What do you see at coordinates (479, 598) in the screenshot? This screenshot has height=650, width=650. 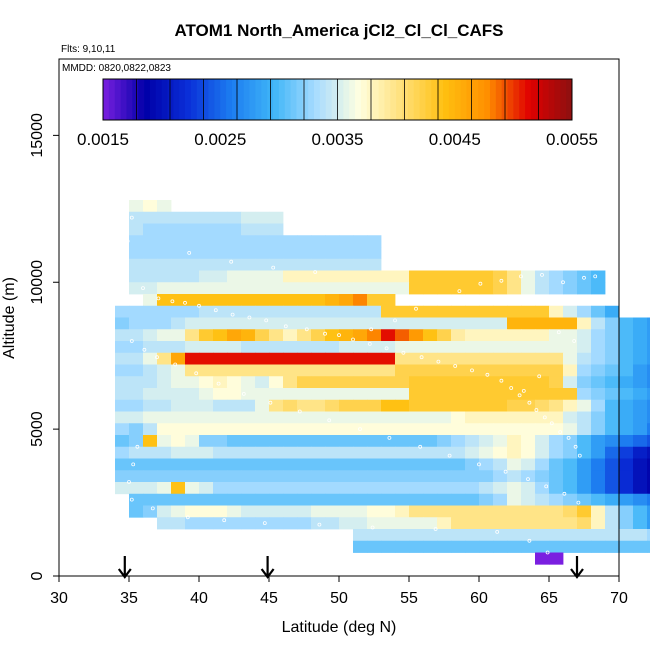 I see `x-tick-label: 60` at bounding box center [479, 598].